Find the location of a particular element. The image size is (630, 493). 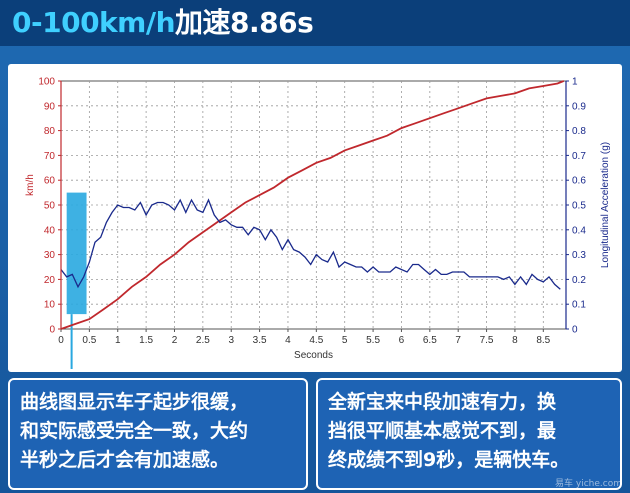

title-suffix: 加速8.86s is located at coordinates (244, 22).